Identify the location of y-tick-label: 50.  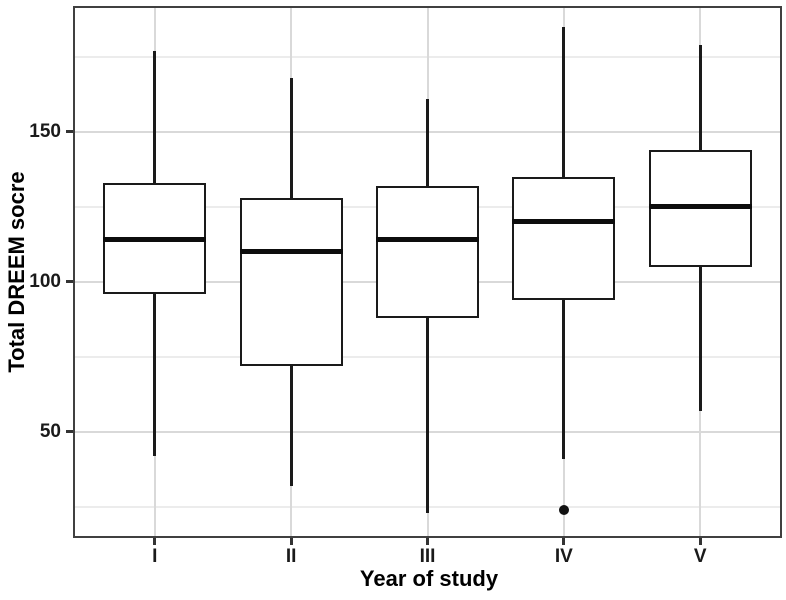
(50, 431).